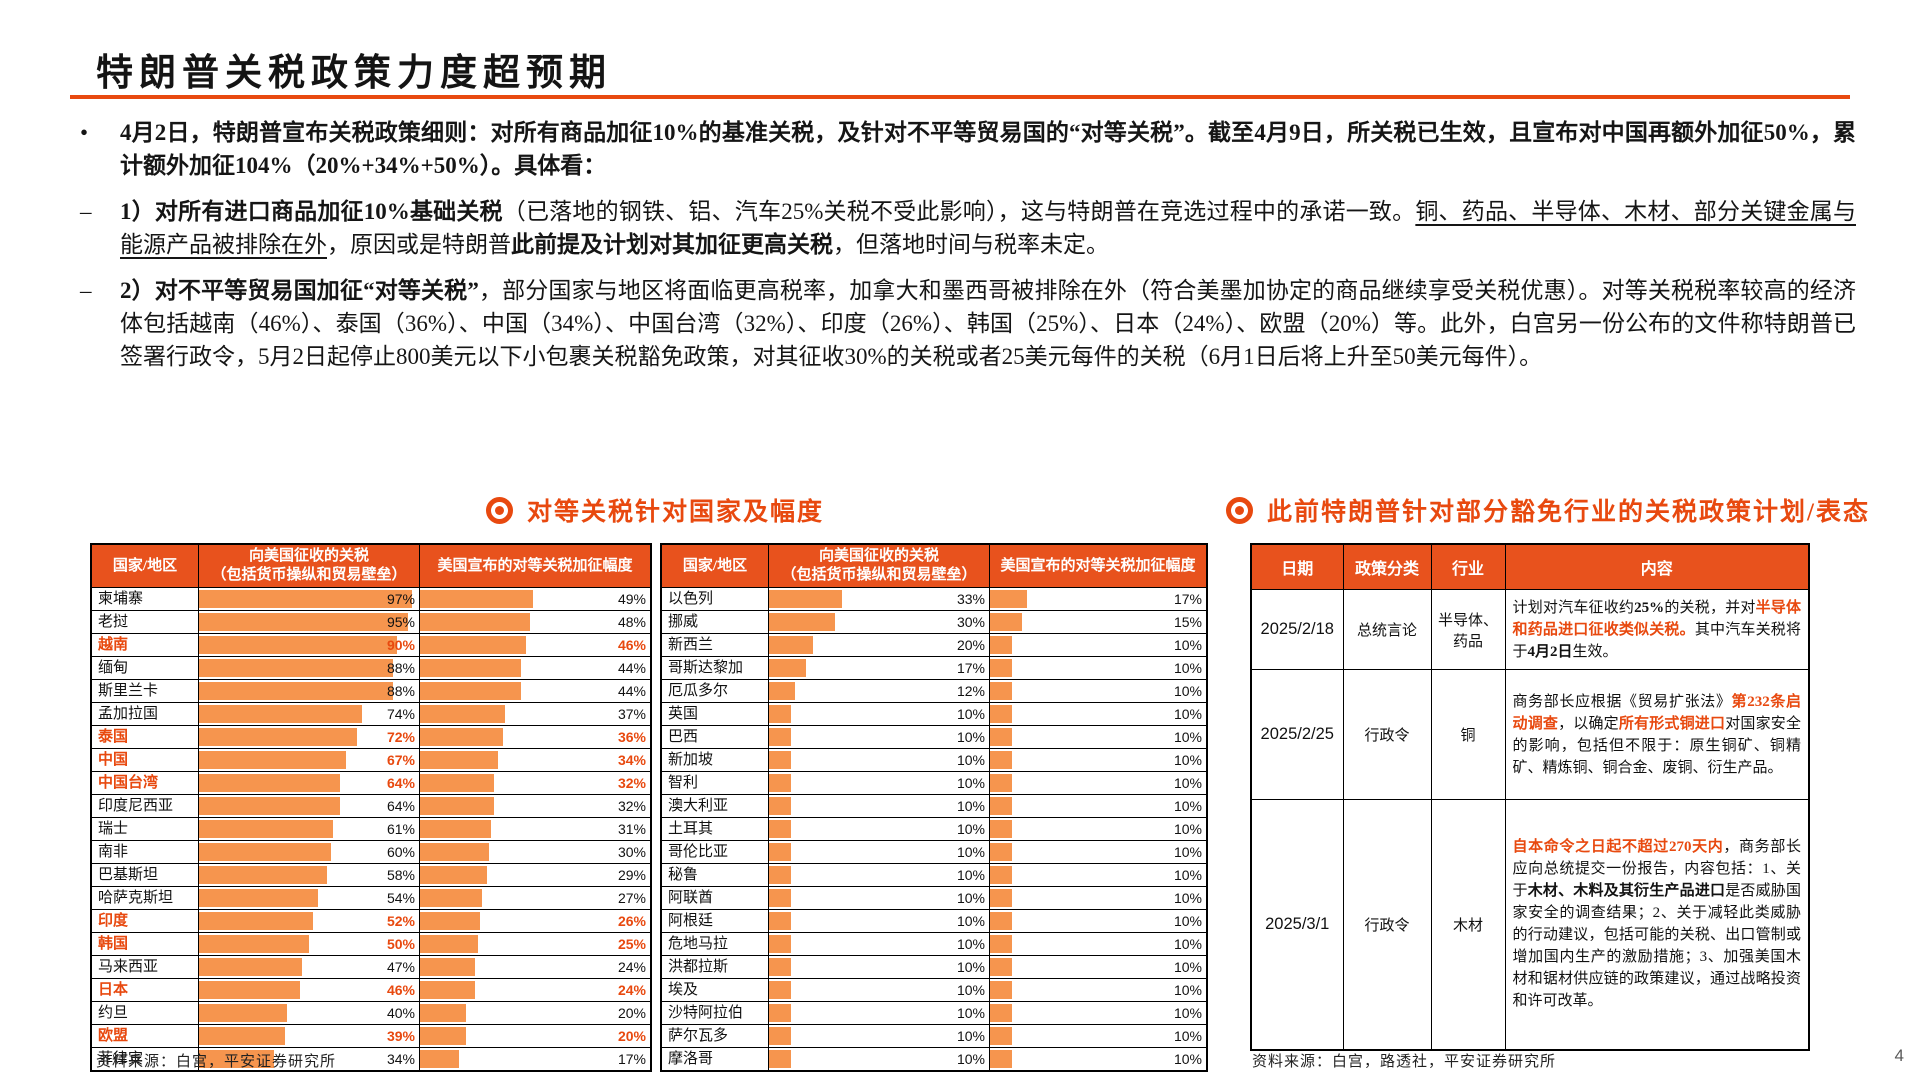 Image resolution: width=1920 pixels, height=1080 pixels. I want to click on charged-bar-cell: 95%, so click(309, 622).